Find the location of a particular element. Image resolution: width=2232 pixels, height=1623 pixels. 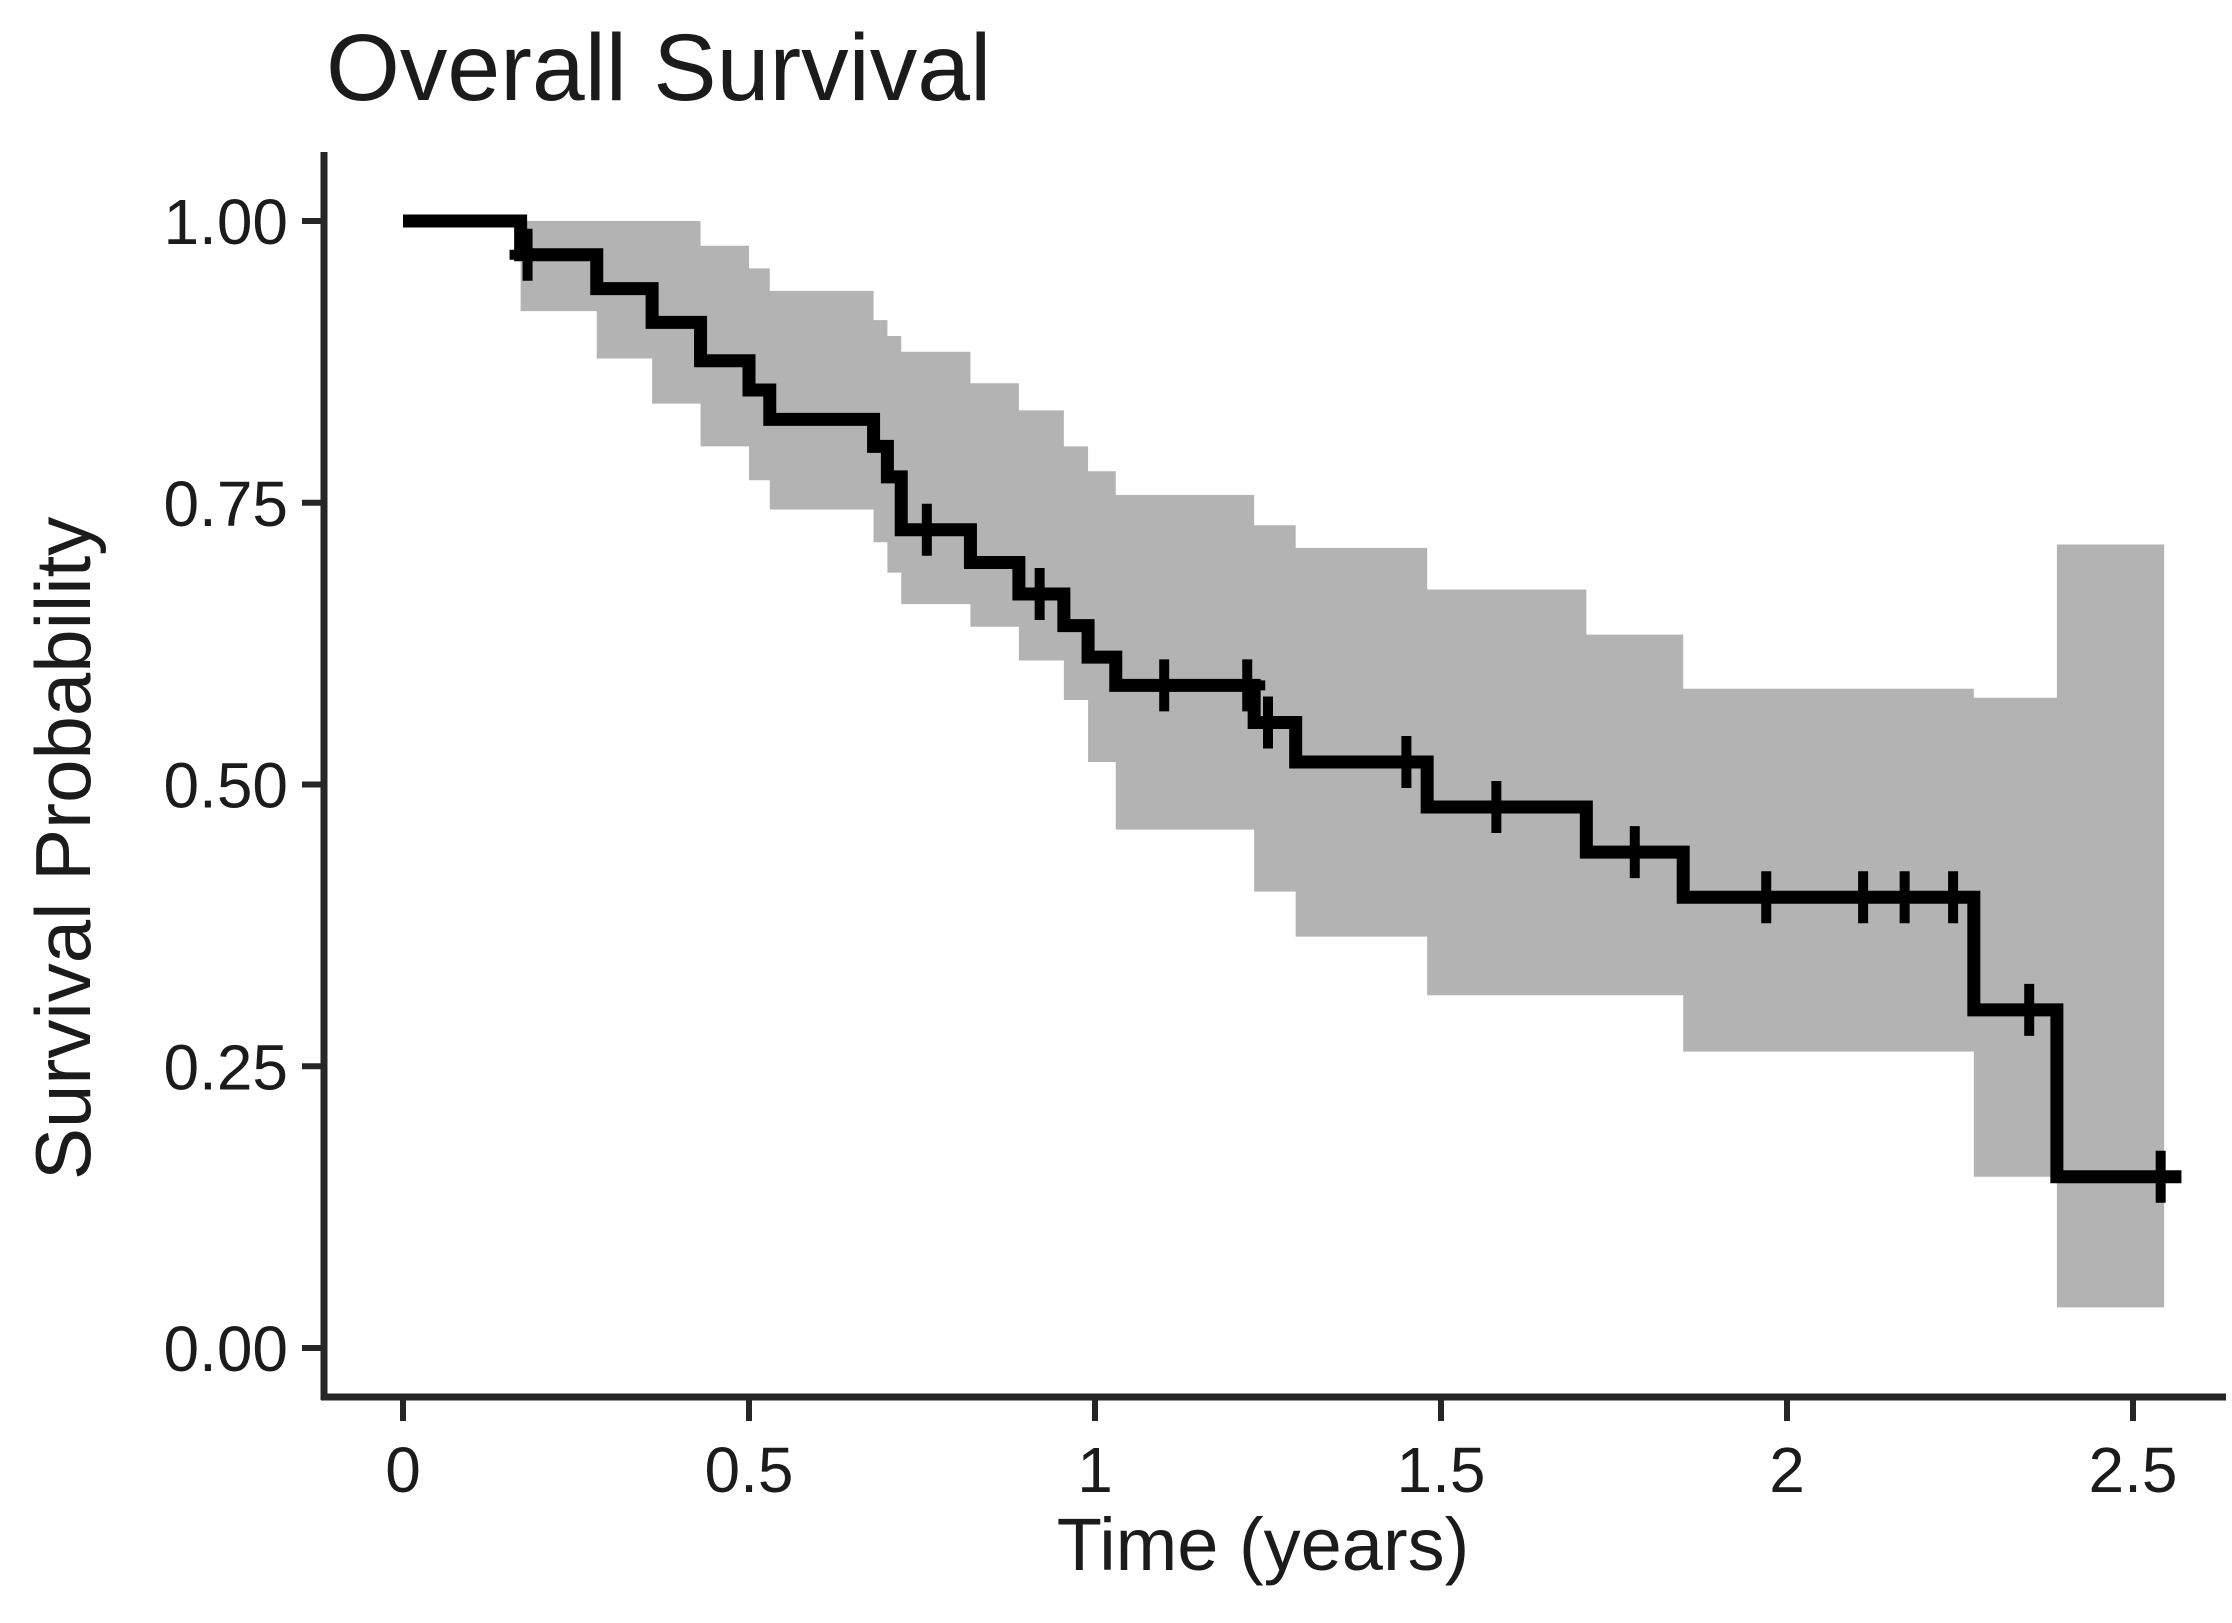

x-tick-label: 0 is located at coordinates (403, 1470).